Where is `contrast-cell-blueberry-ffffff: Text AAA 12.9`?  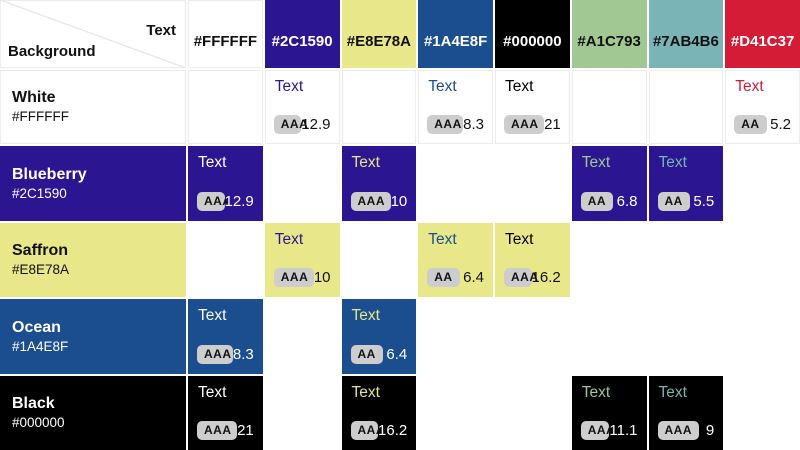
contrast-cell-blueberry-ffffff: Text AAA 12.9 is located at coordinates (225, 183).